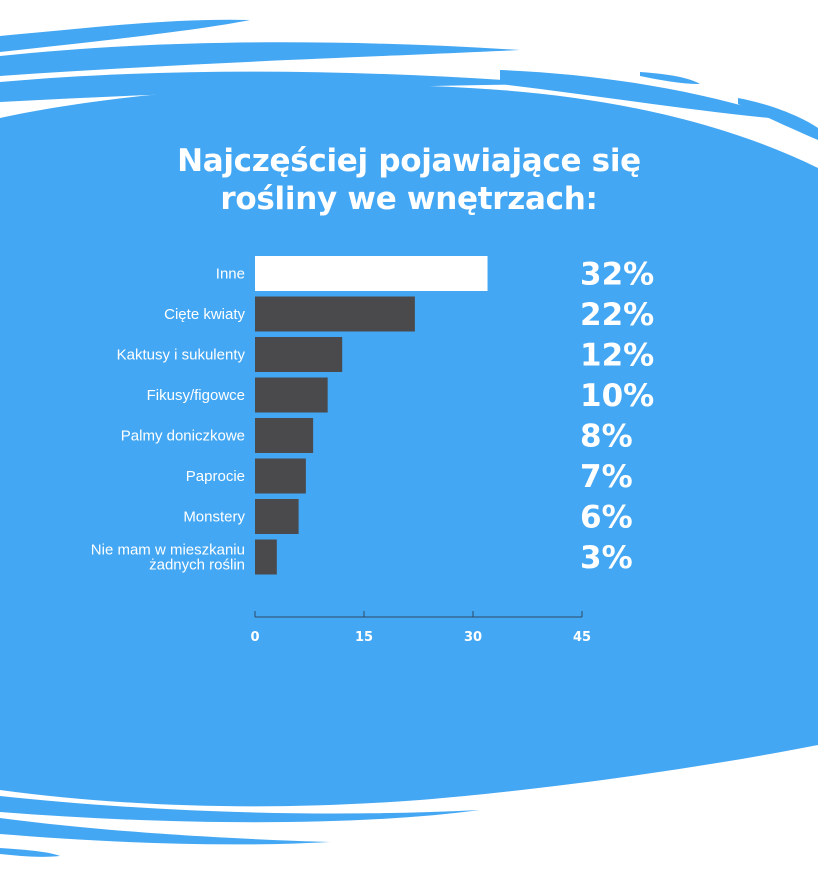  I want to click on value-label-7: 3%, so click(606, 558).